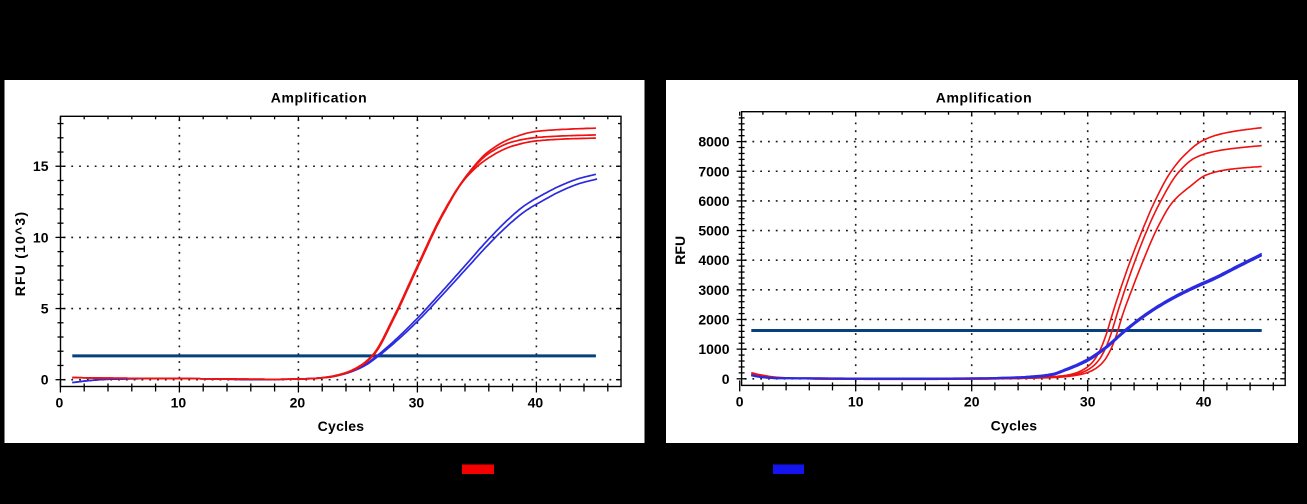  What do you see at coordinates (713, 231) in the screenshot?
I see `svg-text: 5000` at bounding box center [713, 231].